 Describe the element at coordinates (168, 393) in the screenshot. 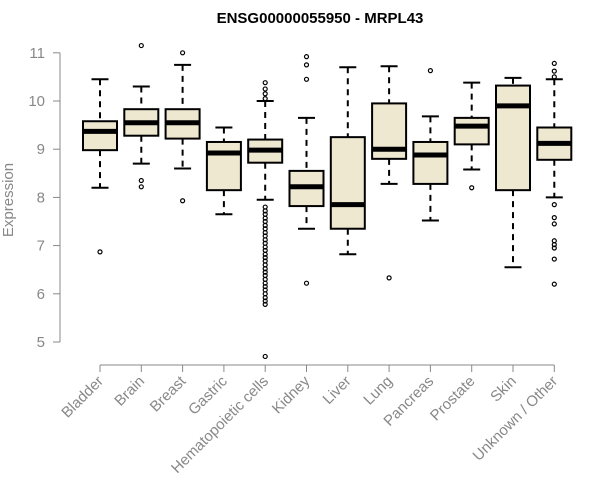

I see `x-tick-label: Breast` at that location.